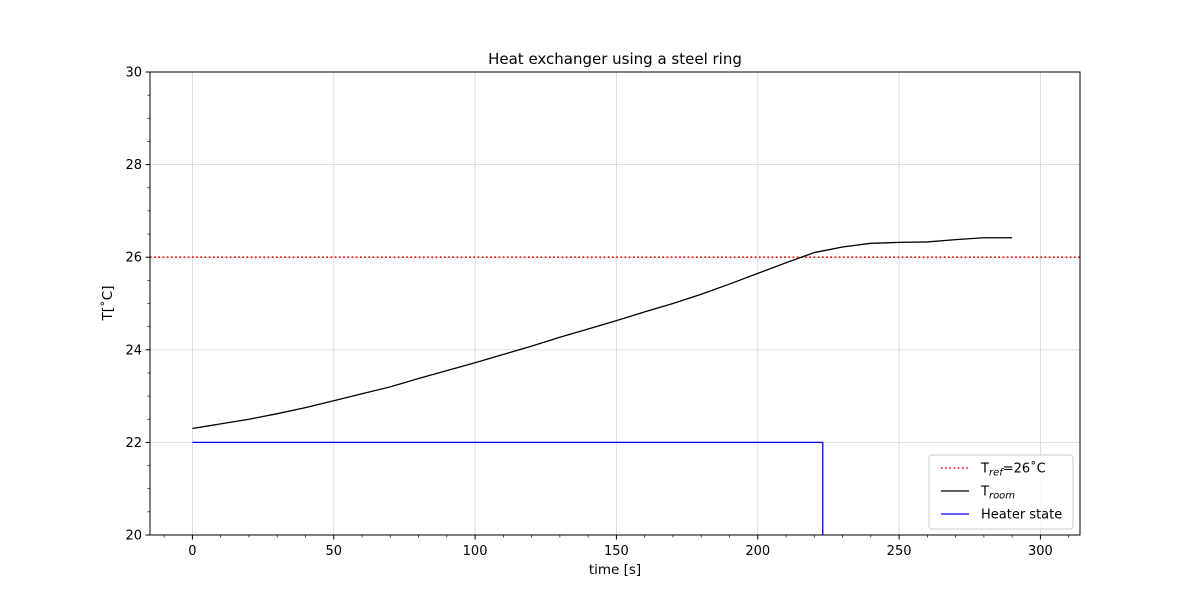 The image size is (1200, 600). What do you see at coordinates (133, 165) in the screenshot?
I see `y-tick-label: 28` at bounding box center [133, 165].